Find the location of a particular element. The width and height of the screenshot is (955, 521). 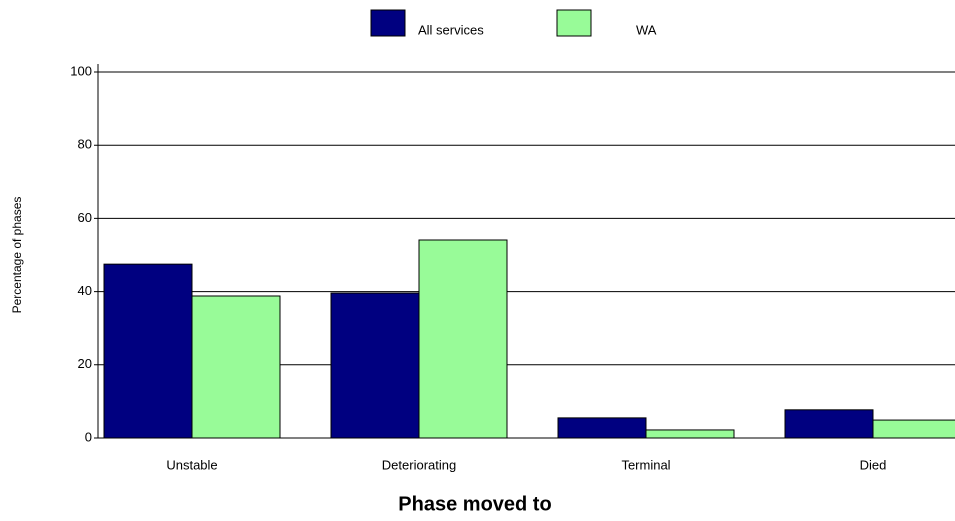

x-tick-label: Died is located at coordinates (873, 464).